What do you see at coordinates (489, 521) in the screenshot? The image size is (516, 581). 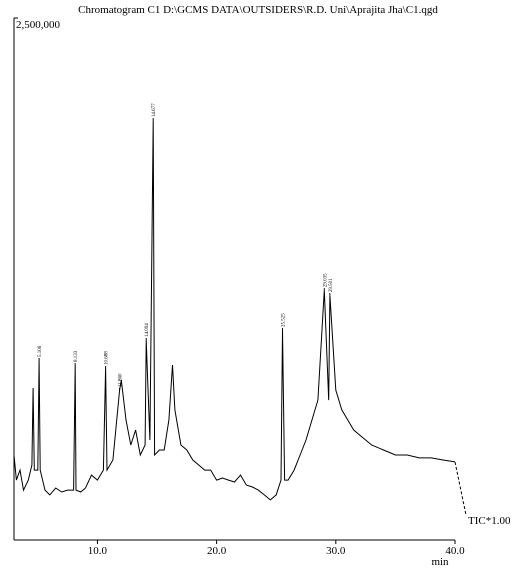 I see `trace-label: TIC*1.00` at bounding box center [489, 521].